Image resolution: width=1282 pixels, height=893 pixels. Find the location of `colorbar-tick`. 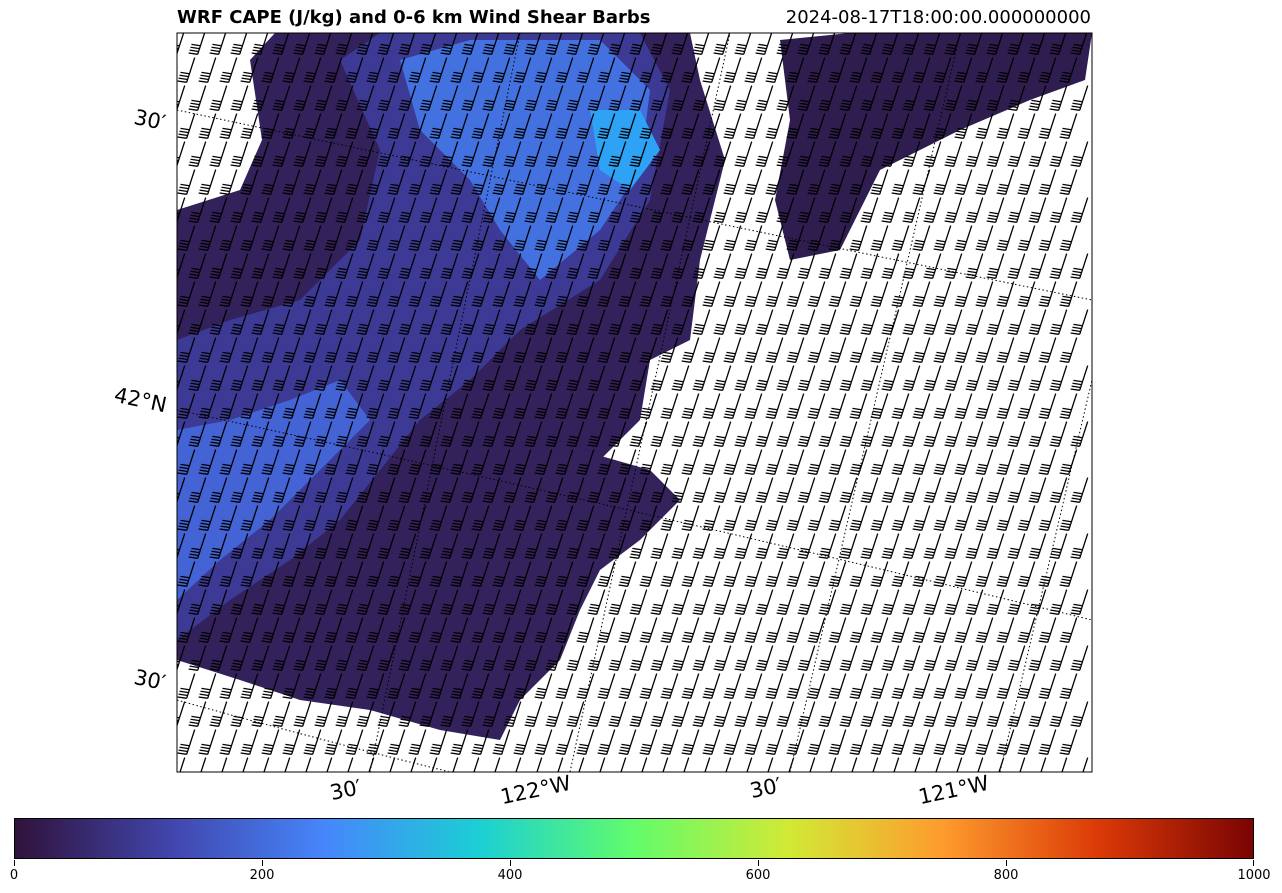

colorbar-tick is located at coordinates (758, 863).